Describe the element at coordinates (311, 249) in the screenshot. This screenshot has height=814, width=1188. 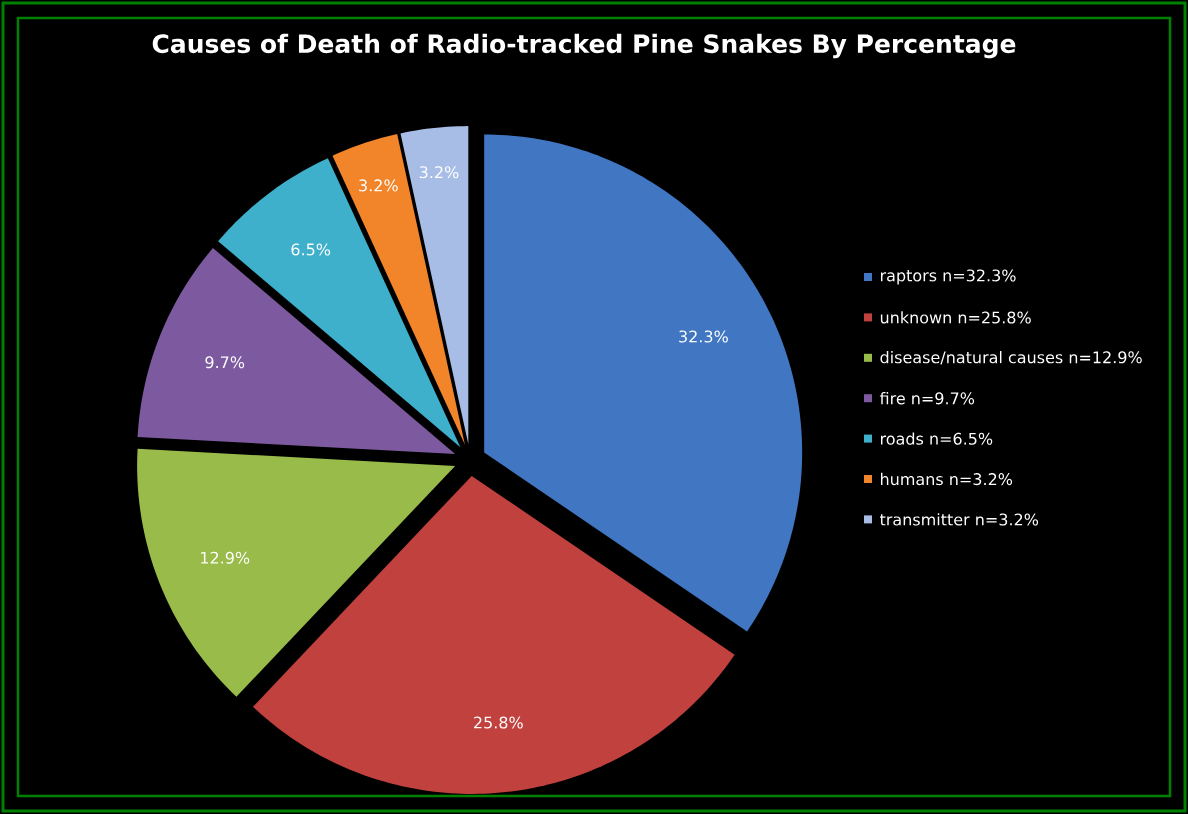
I see `data-label: 6.5%` at that location.